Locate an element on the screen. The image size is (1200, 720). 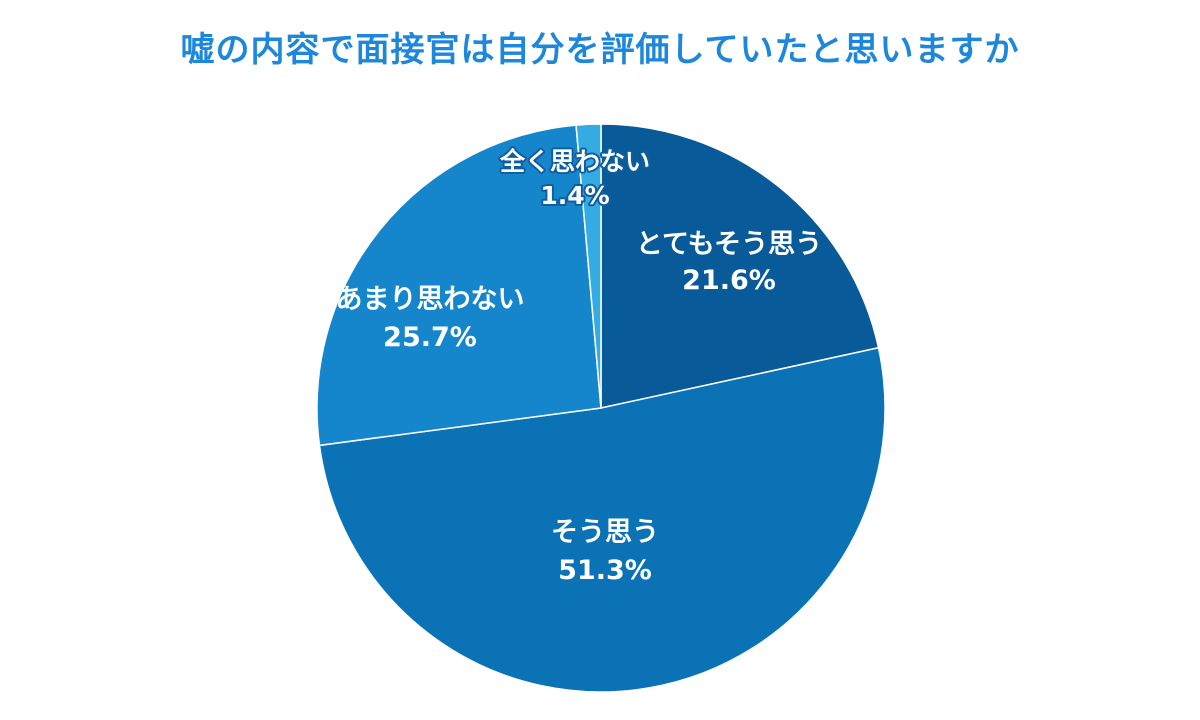
slice-value-label: 1.4% is located at coordinates (574, 195).